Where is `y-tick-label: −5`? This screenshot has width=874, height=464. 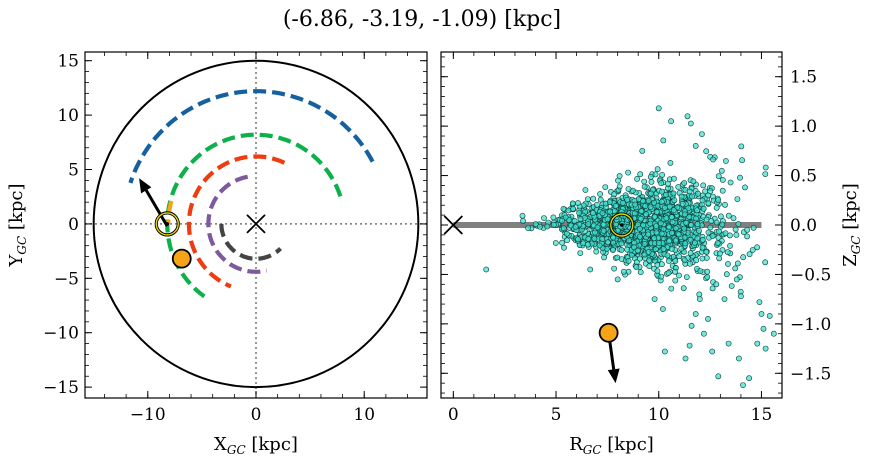
y-tick-label: −5 is located at coordinates (66, 279).